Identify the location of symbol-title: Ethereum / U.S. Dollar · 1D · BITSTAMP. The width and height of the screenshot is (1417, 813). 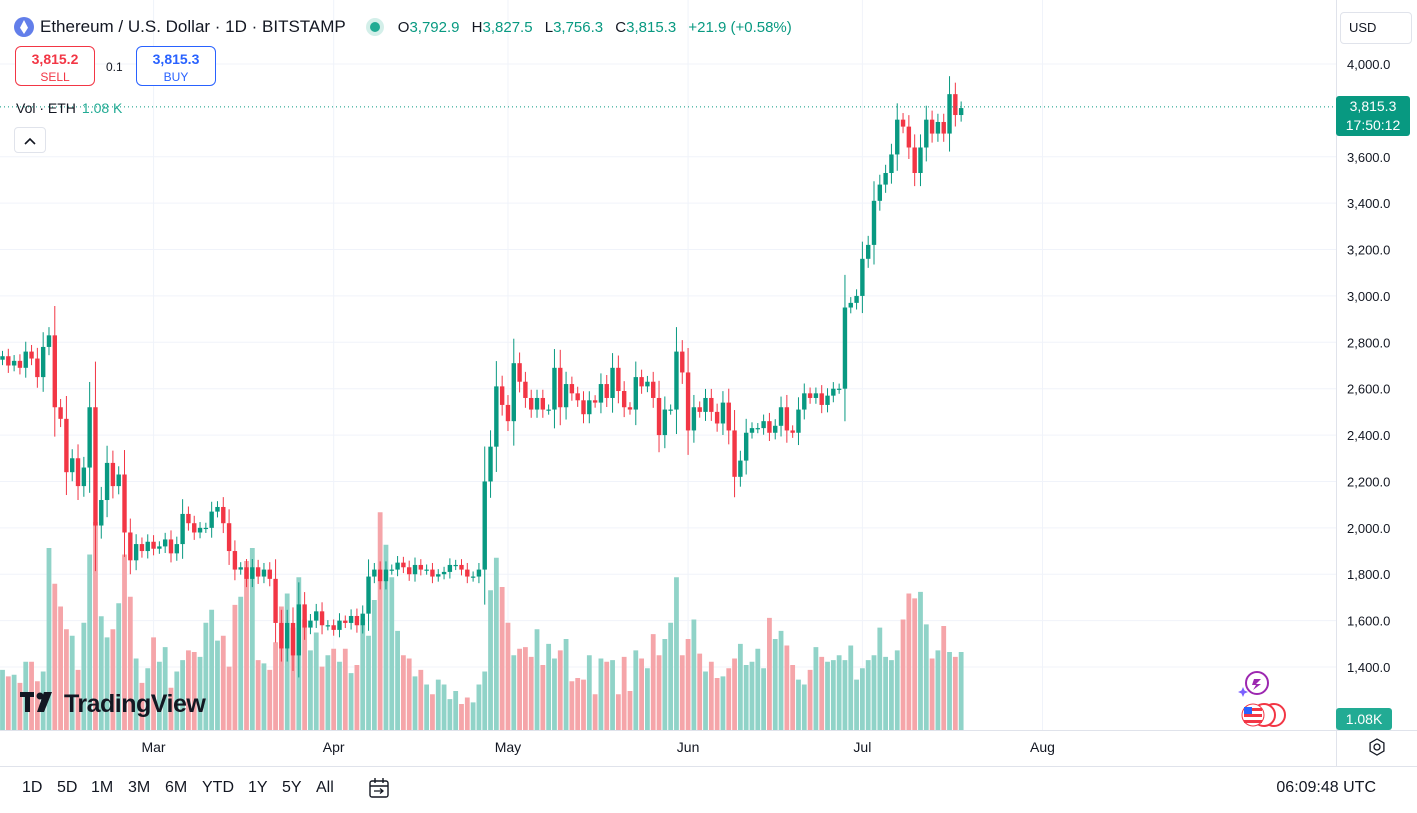
(193, 26).